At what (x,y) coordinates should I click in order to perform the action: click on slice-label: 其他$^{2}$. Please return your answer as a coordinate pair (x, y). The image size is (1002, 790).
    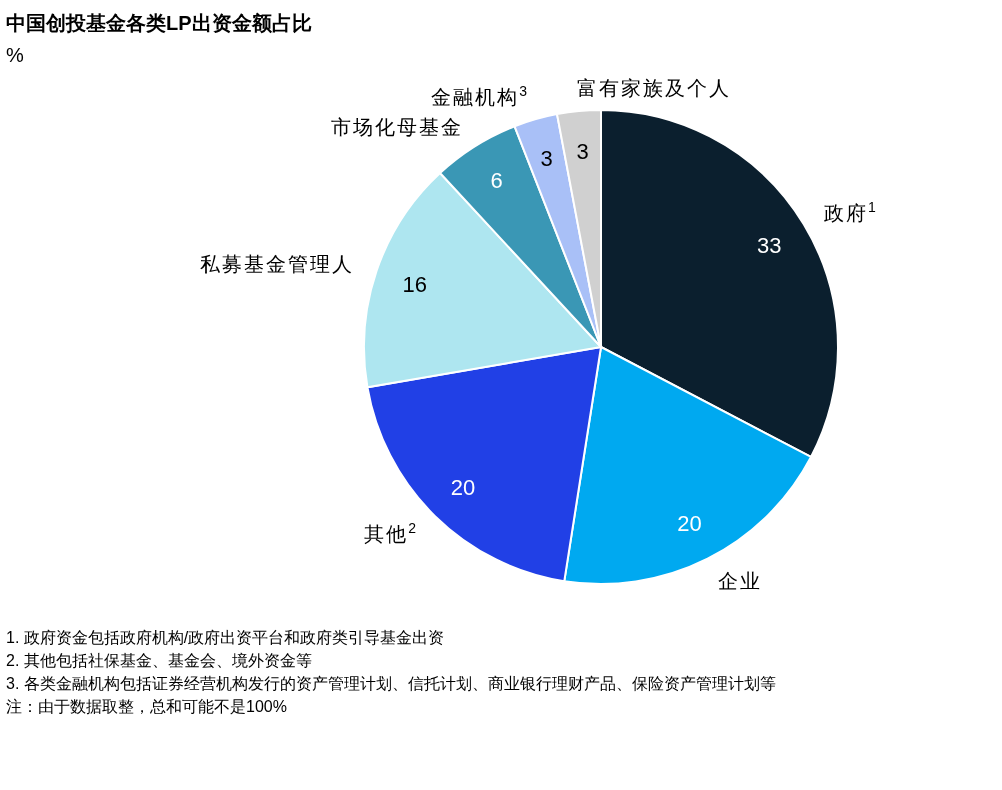
    Looking at the image, I should click on (391, 532).